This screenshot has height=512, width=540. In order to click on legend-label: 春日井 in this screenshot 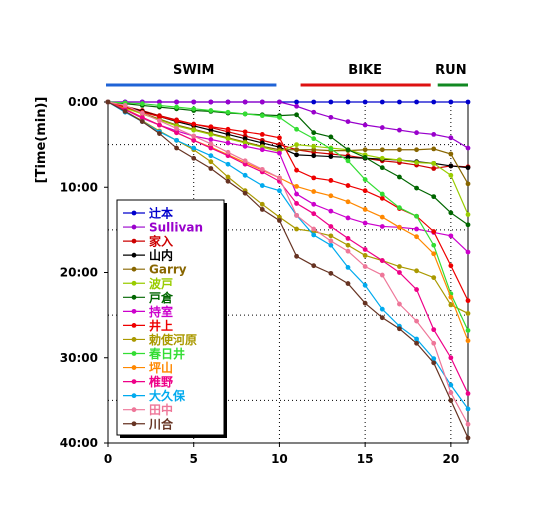, I will do `click(166, 353)`.